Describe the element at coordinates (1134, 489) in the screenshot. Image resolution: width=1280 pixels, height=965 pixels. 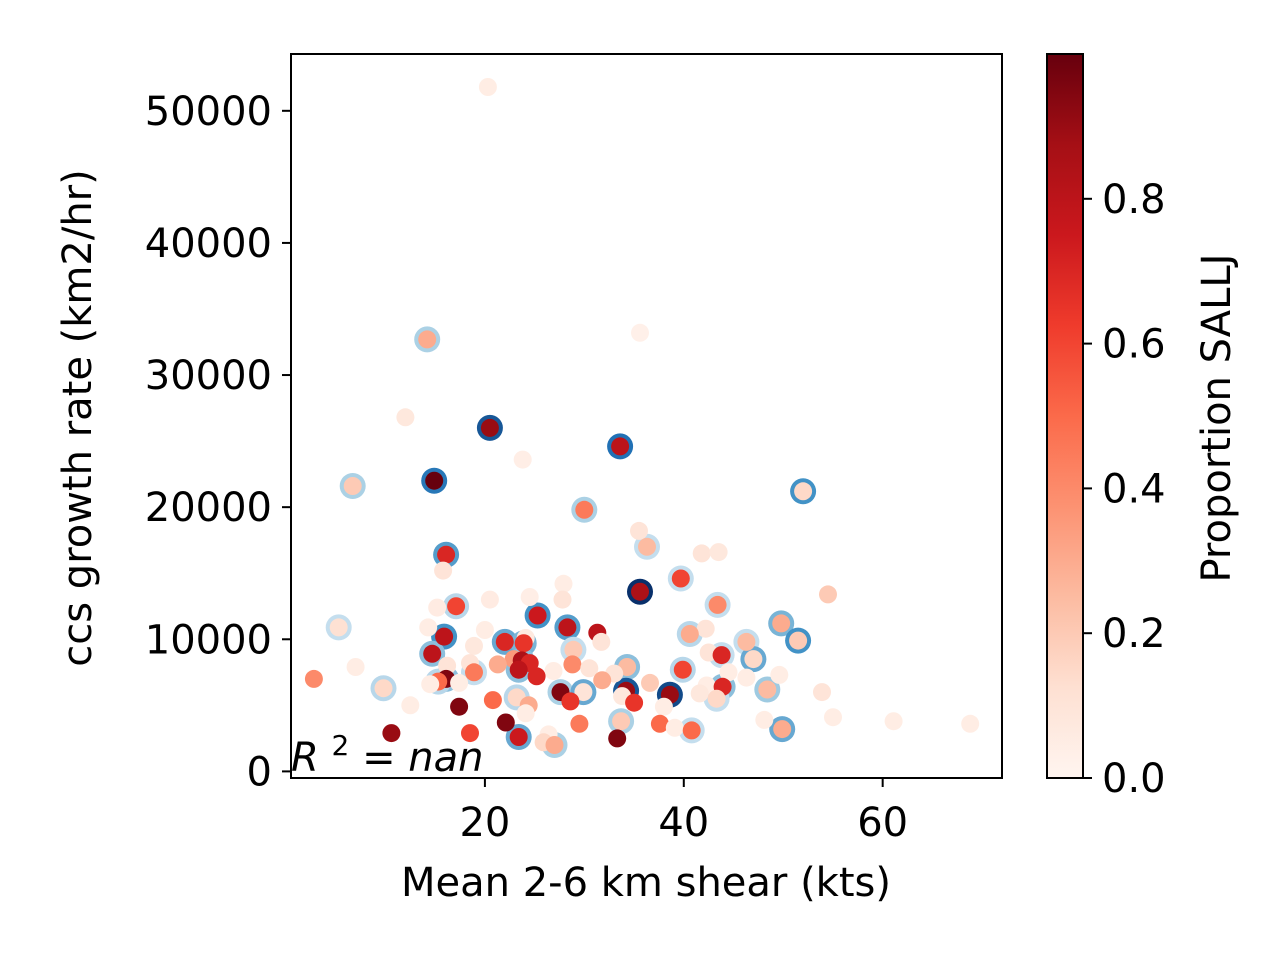
I see `colorbar-tick-label: 0.4` at that location.